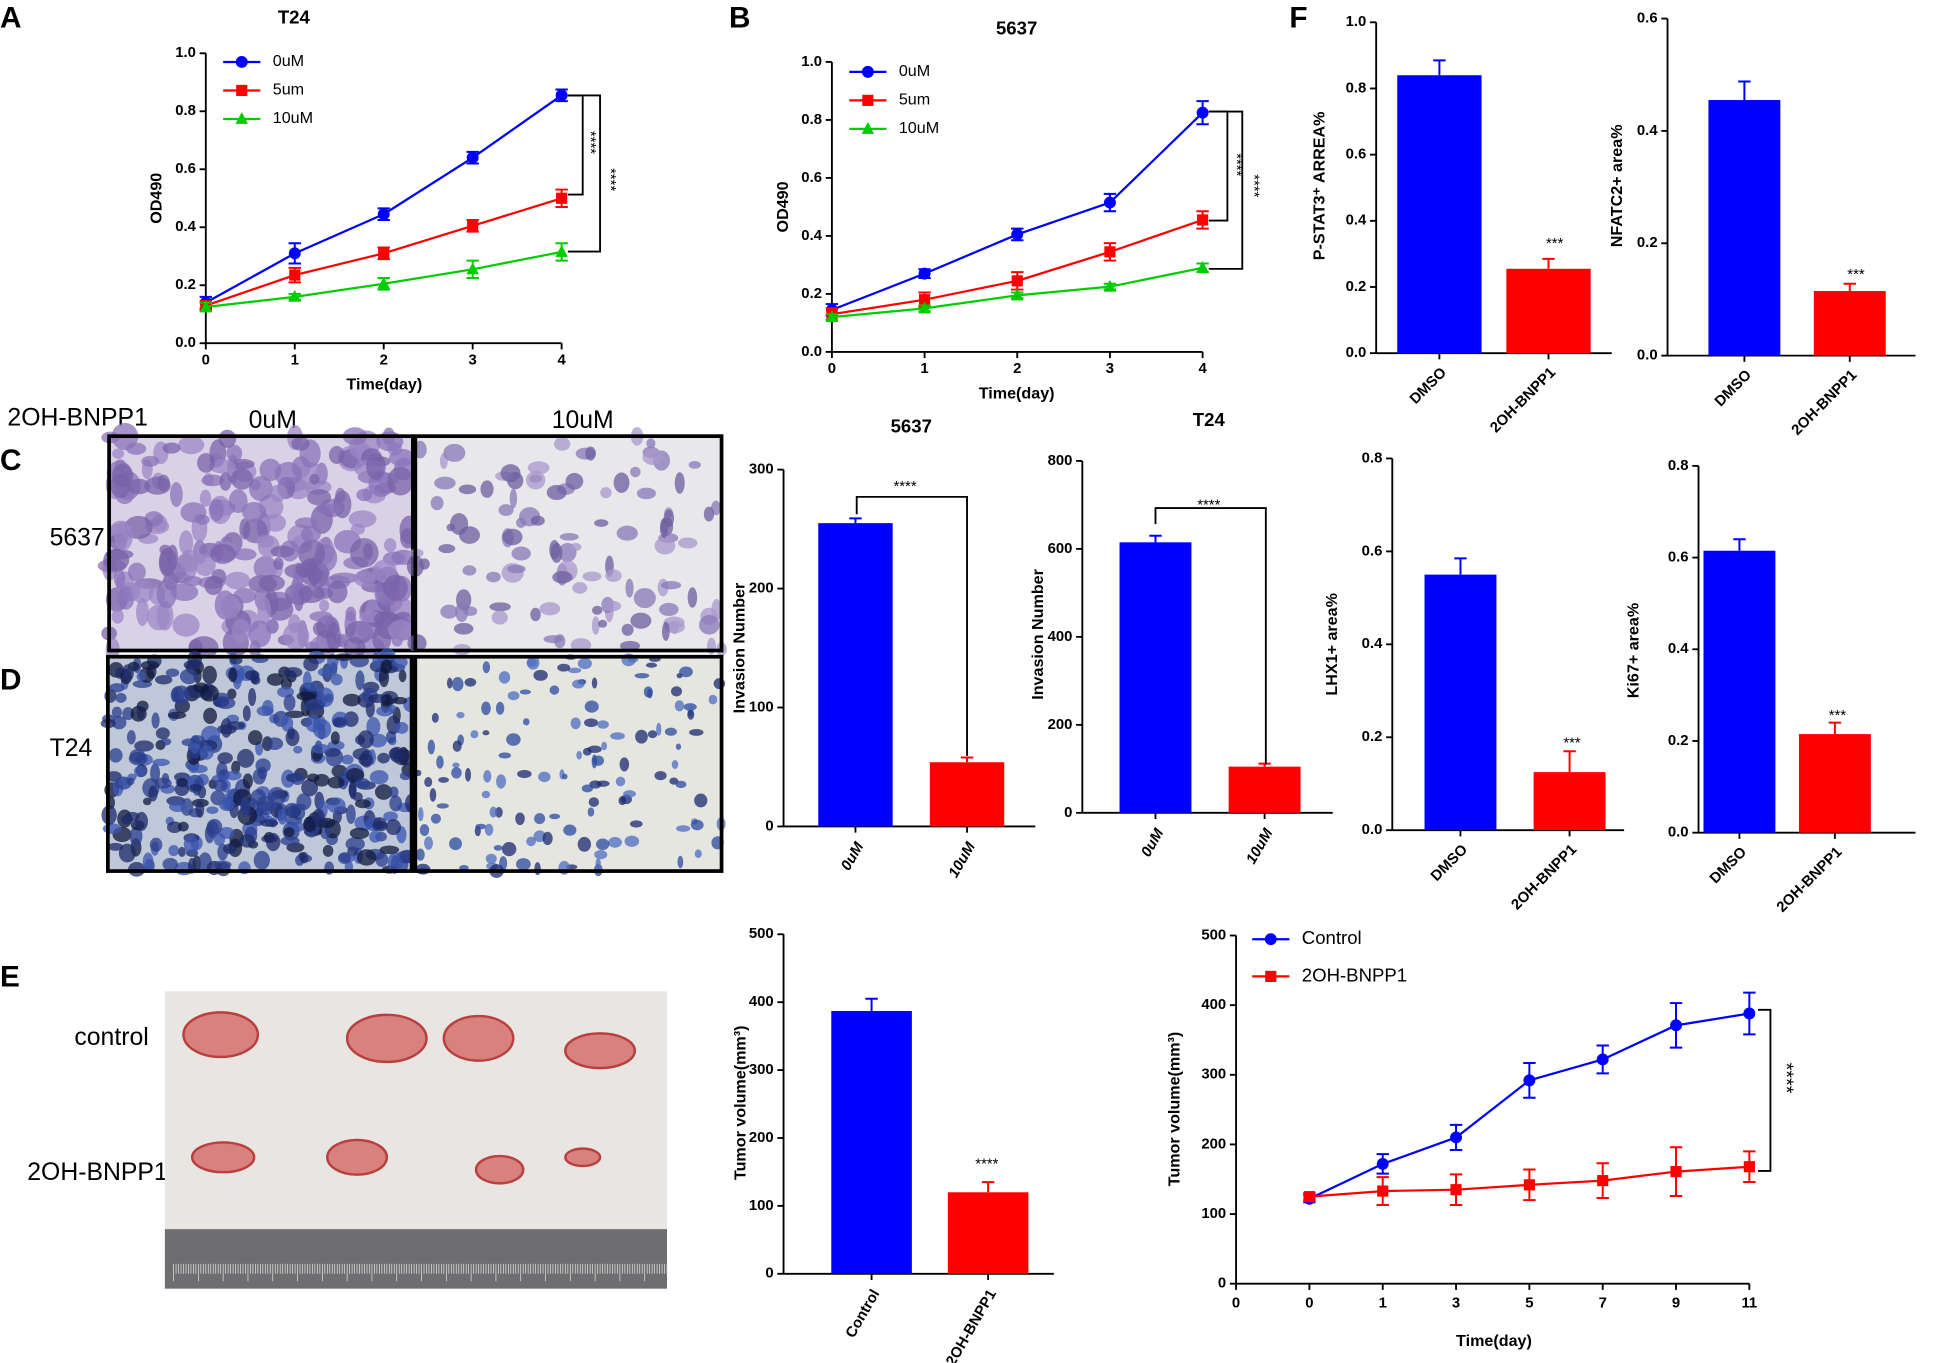  I want to click on panel-label: D, so click(10, 679).